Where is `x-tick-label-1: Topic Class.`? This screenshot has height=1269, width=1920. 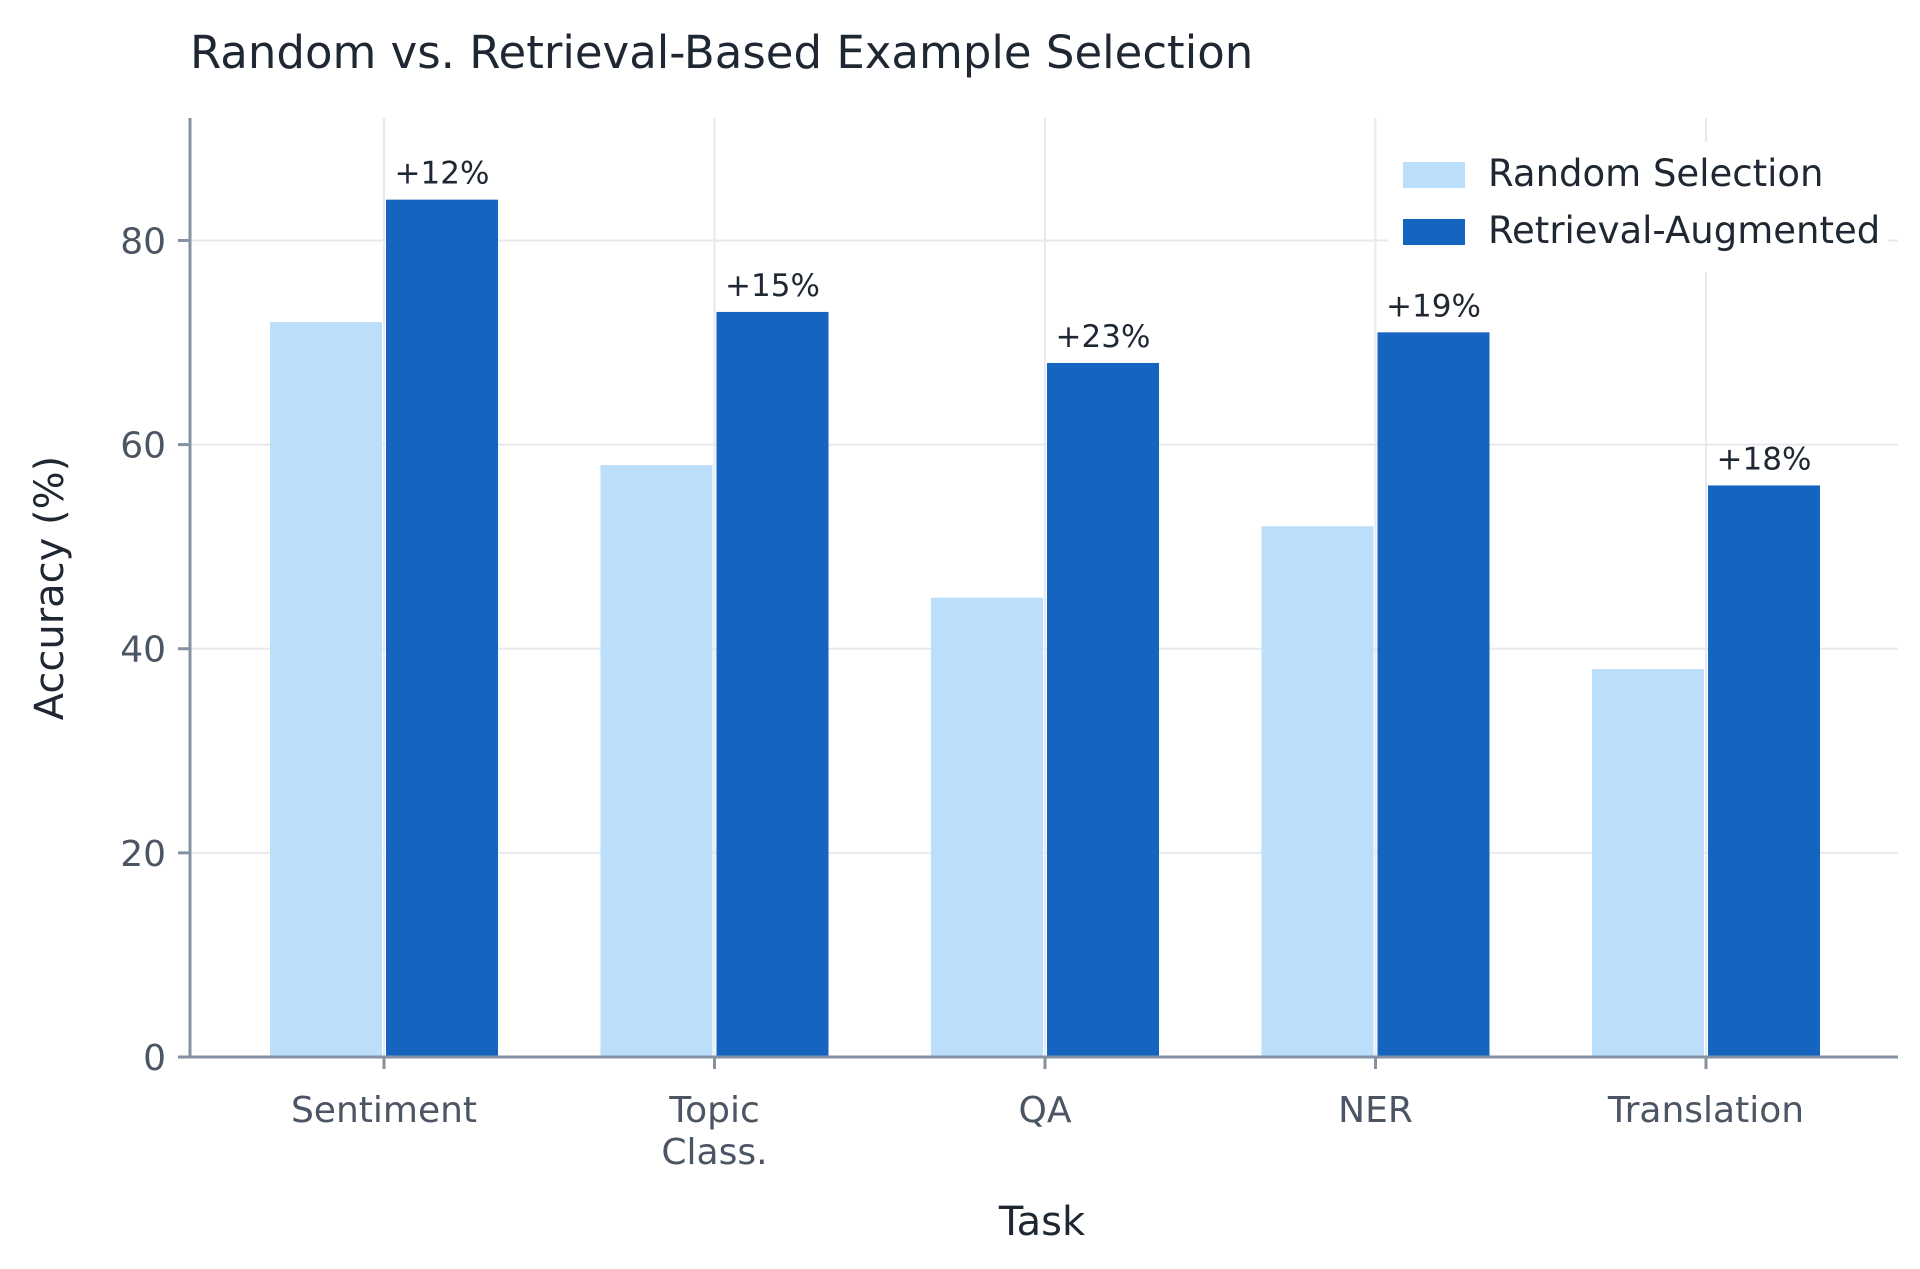 x-tick-label-1: Topic Class. is located at coordinates (714, 1131).